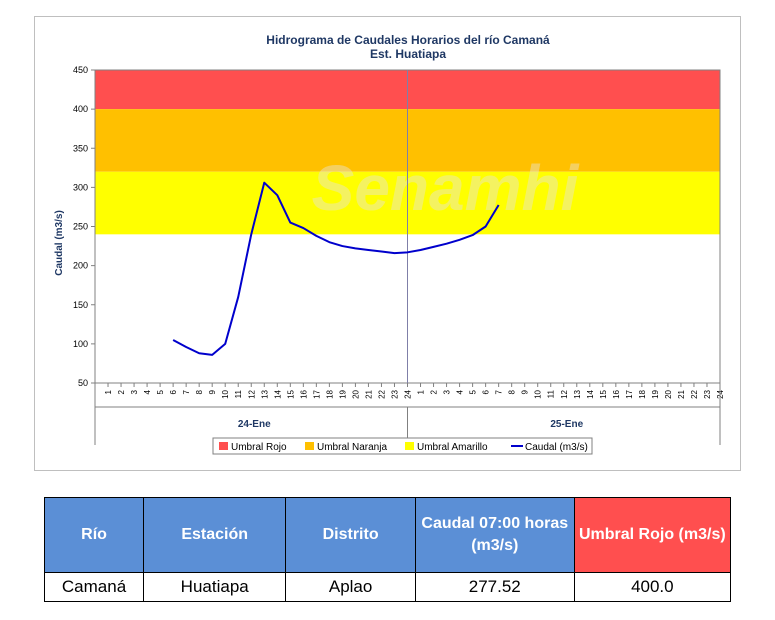  What do you see at coordinates (408, 393) in the screenshot?
I see `x-tick-label-23: 24` at bounding box center [408, 393].